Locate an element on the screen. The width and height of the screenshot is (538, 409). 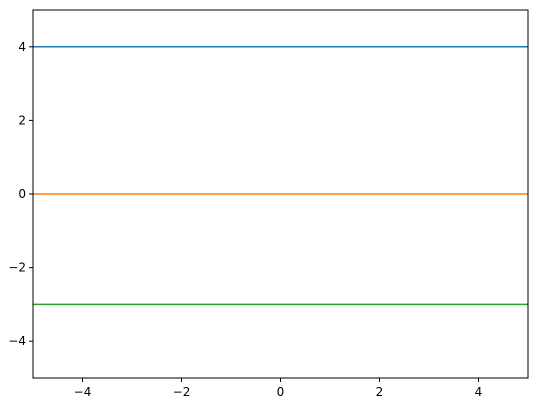
x-axis: −4 −2 0 2 4 is located at coordinates (278, 388).